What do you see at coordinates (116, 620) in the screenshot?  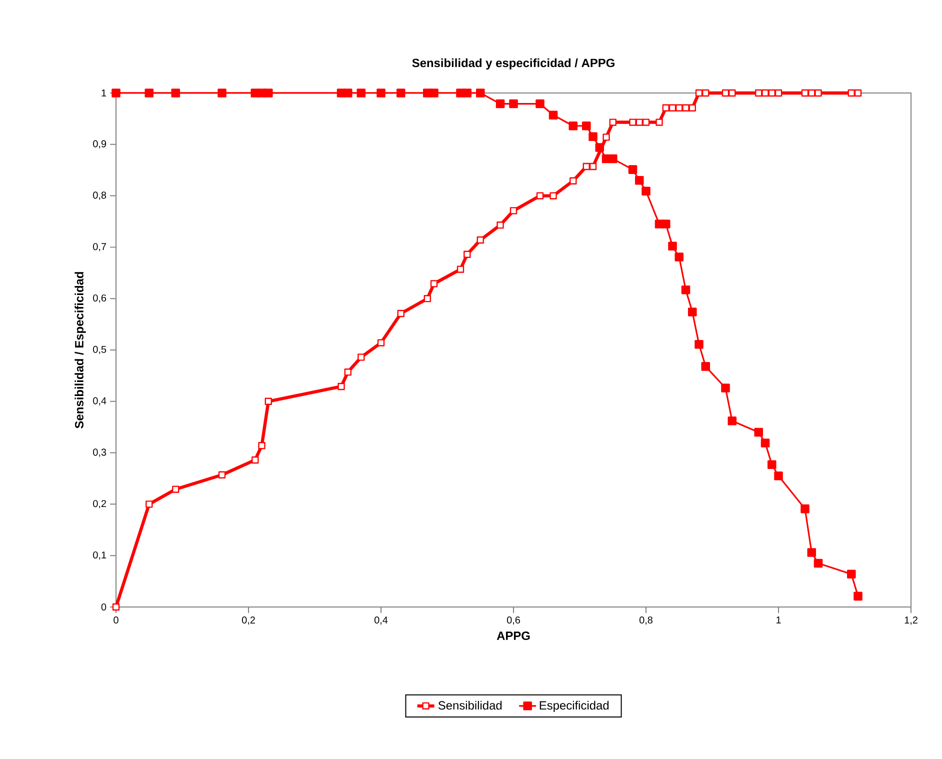 I see `x-tick-label: 0` at bounding box center [116, 620].